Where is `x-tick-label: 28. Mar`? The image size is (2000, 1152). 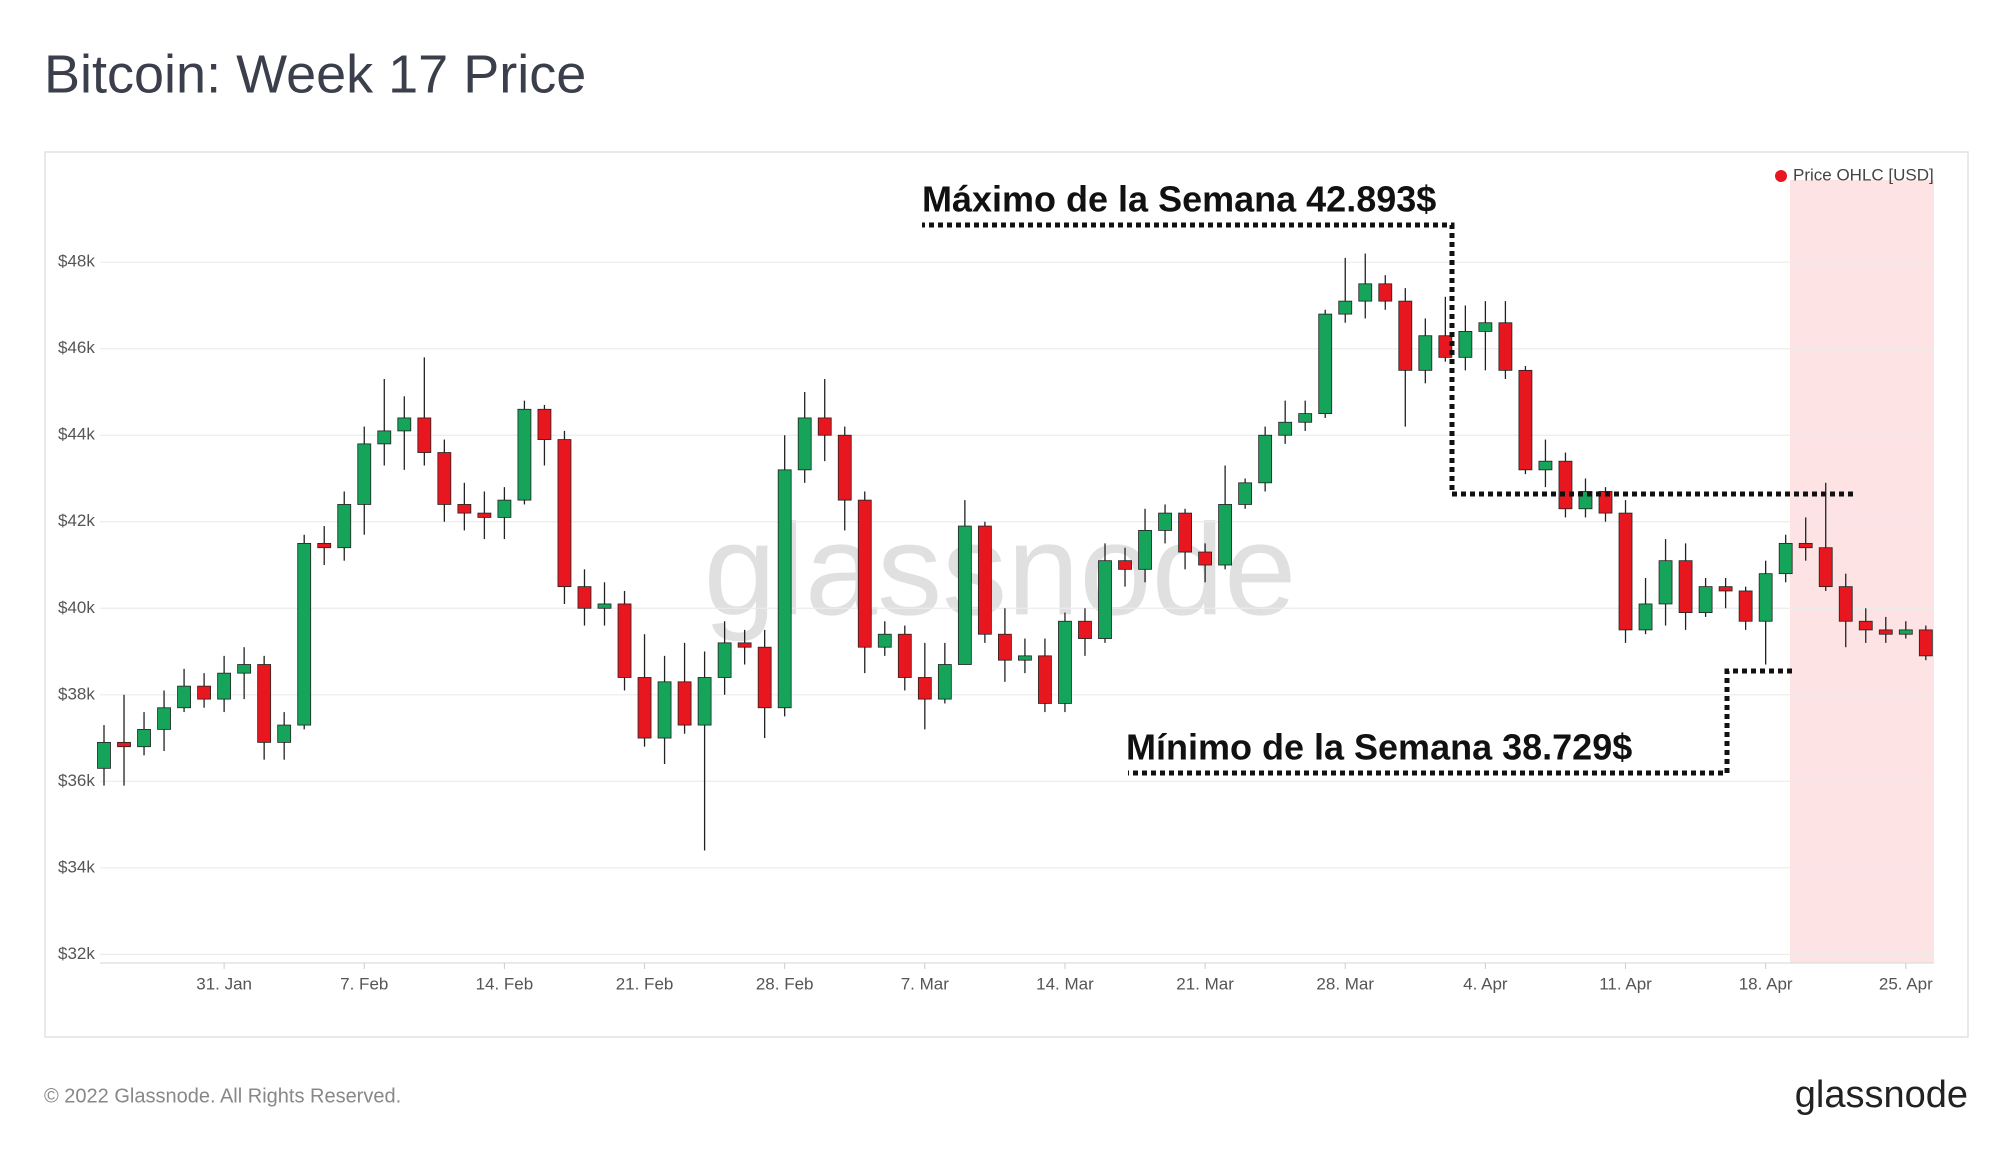 x-tick-label: 28. Mar is located at coordinates (1345, 983).